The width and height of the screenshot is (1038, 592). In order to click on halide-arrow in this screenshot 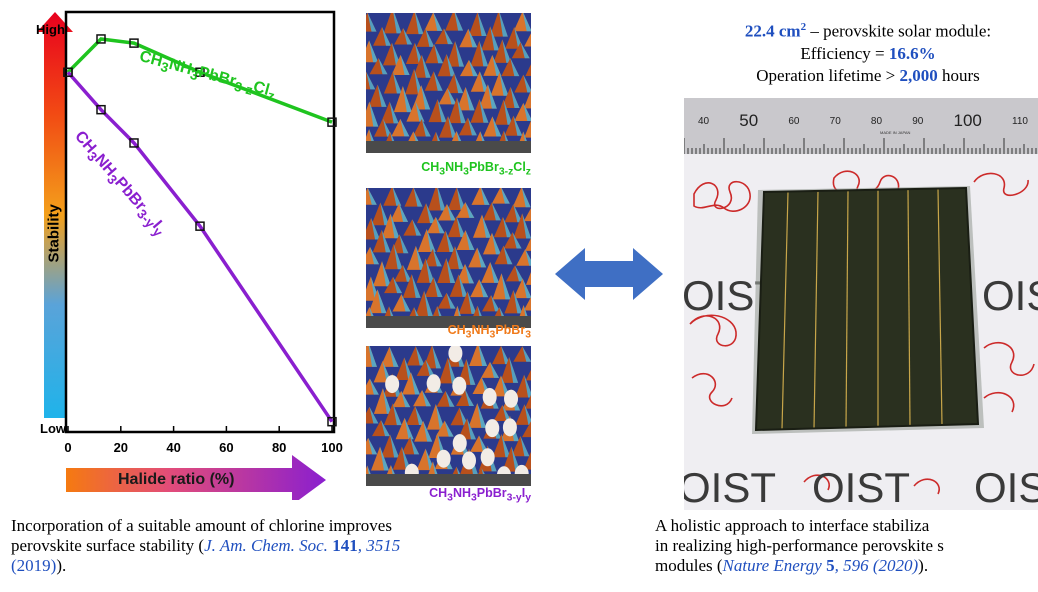, I will do `click(196, 480)`.